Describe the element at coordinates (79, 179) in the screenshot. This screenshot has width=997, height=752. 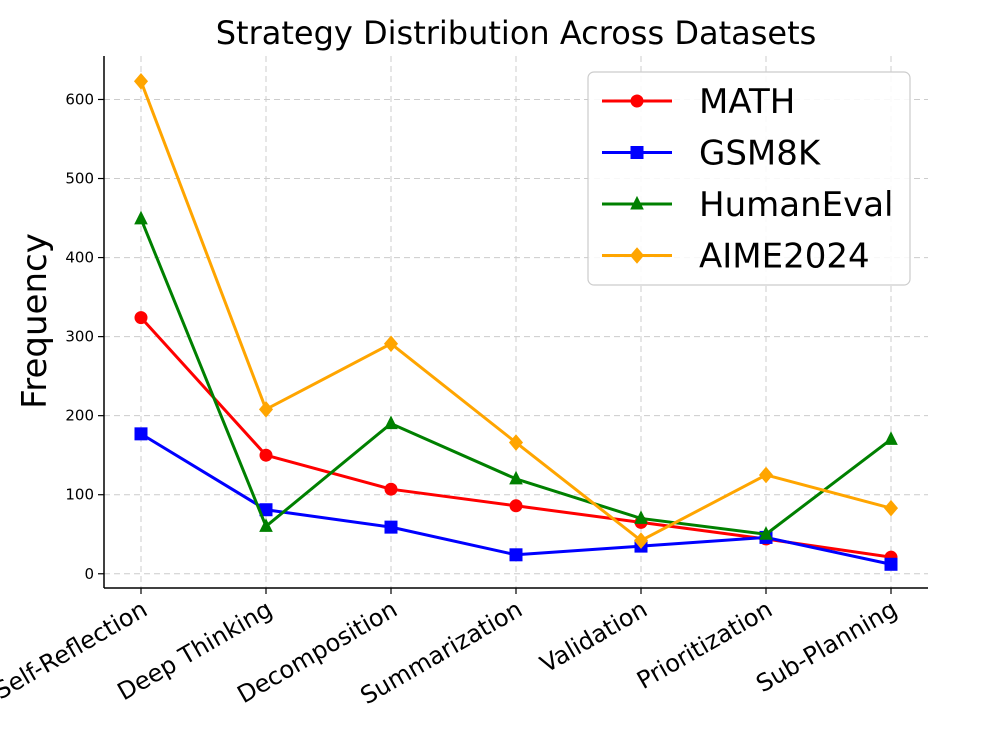
I see `y-tick-label: 500` at that location.